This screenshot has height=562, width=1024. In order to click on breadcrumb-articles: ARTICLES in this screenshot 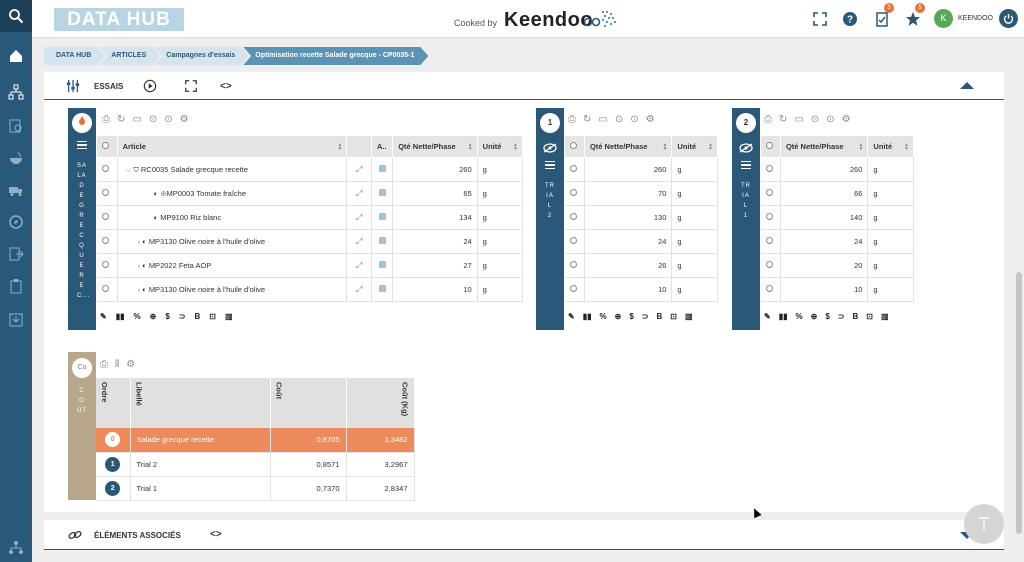, I will do `click(129, 56)`.